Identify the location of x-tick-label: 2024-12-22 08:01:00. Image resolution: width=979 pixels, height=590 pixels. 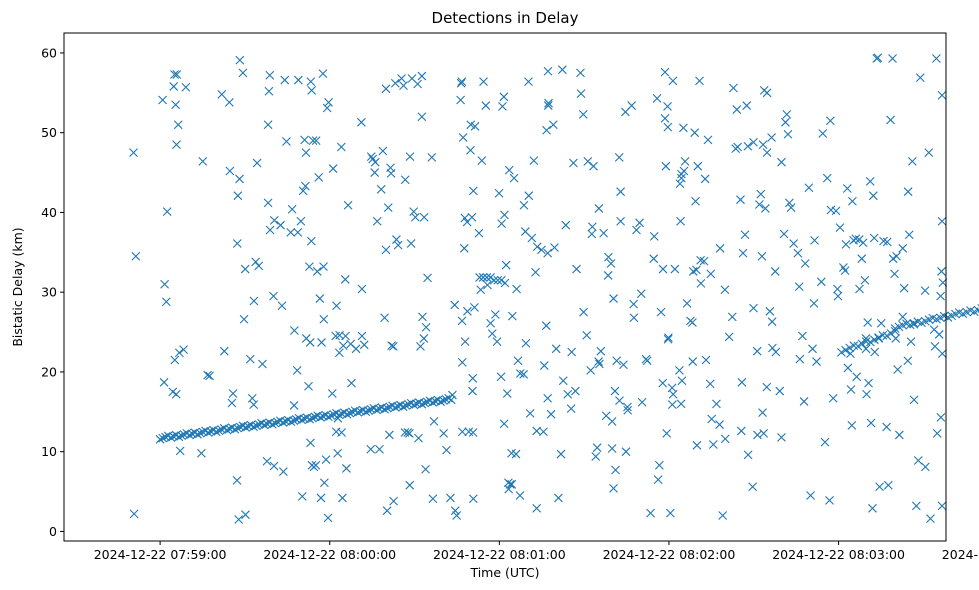
(499, 554).